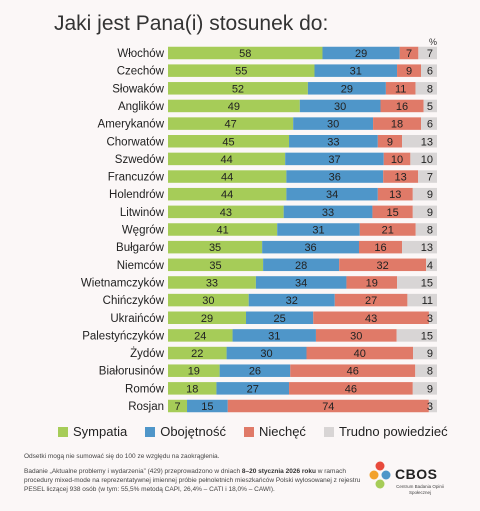  I want to click on value-label-niechec: 21, so click(388, 231).